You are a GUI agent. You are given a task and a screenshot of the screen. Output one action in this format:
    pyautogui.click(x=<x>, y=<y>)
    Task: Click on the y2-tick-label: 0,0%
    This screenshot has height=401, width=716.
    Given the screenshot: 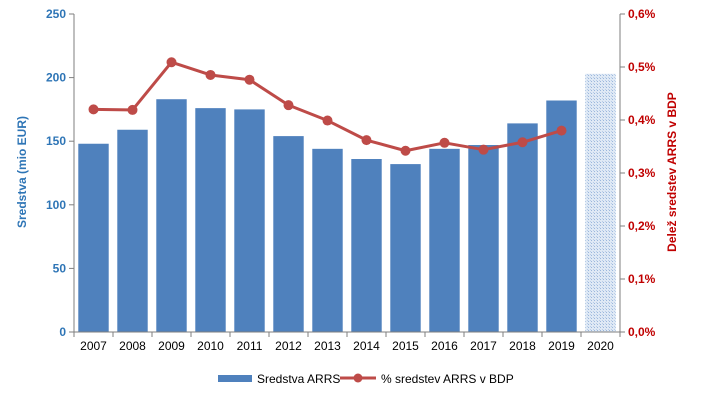 What is the action you would take?
    pyautogui.click(x=642, y=332)
    